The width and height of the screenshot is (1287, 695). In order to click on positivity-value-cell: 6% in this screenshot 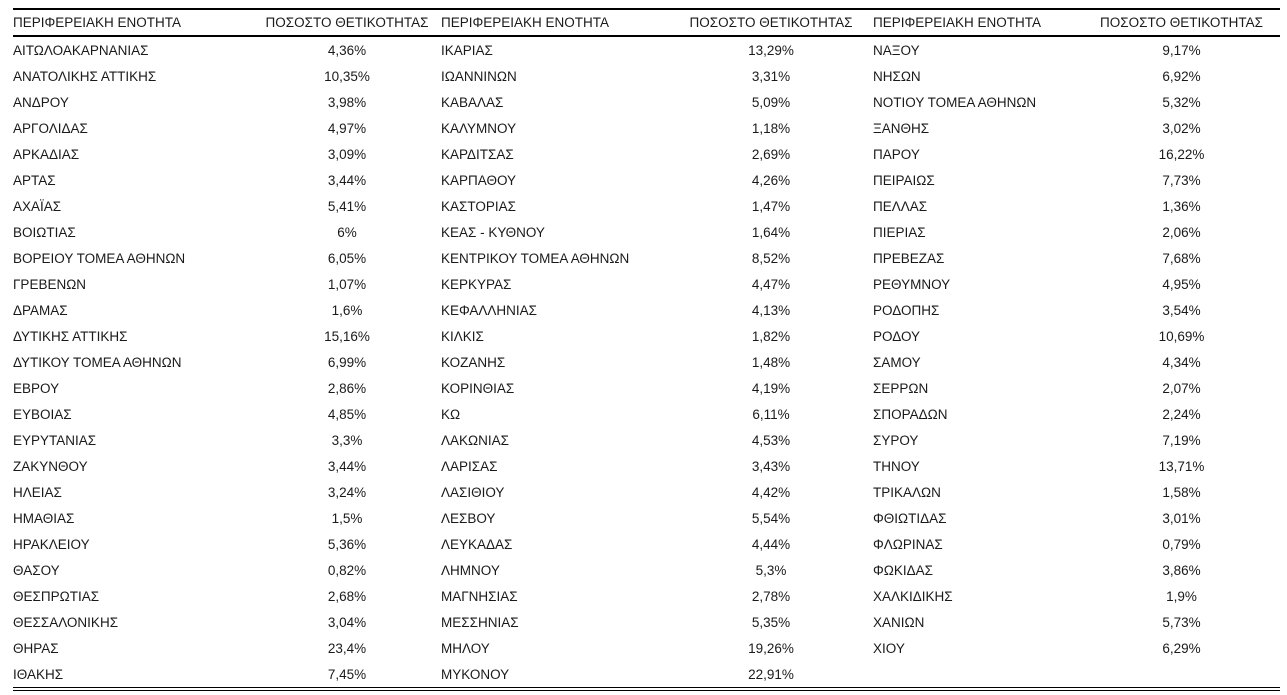, I will do `click(347, 232)`.